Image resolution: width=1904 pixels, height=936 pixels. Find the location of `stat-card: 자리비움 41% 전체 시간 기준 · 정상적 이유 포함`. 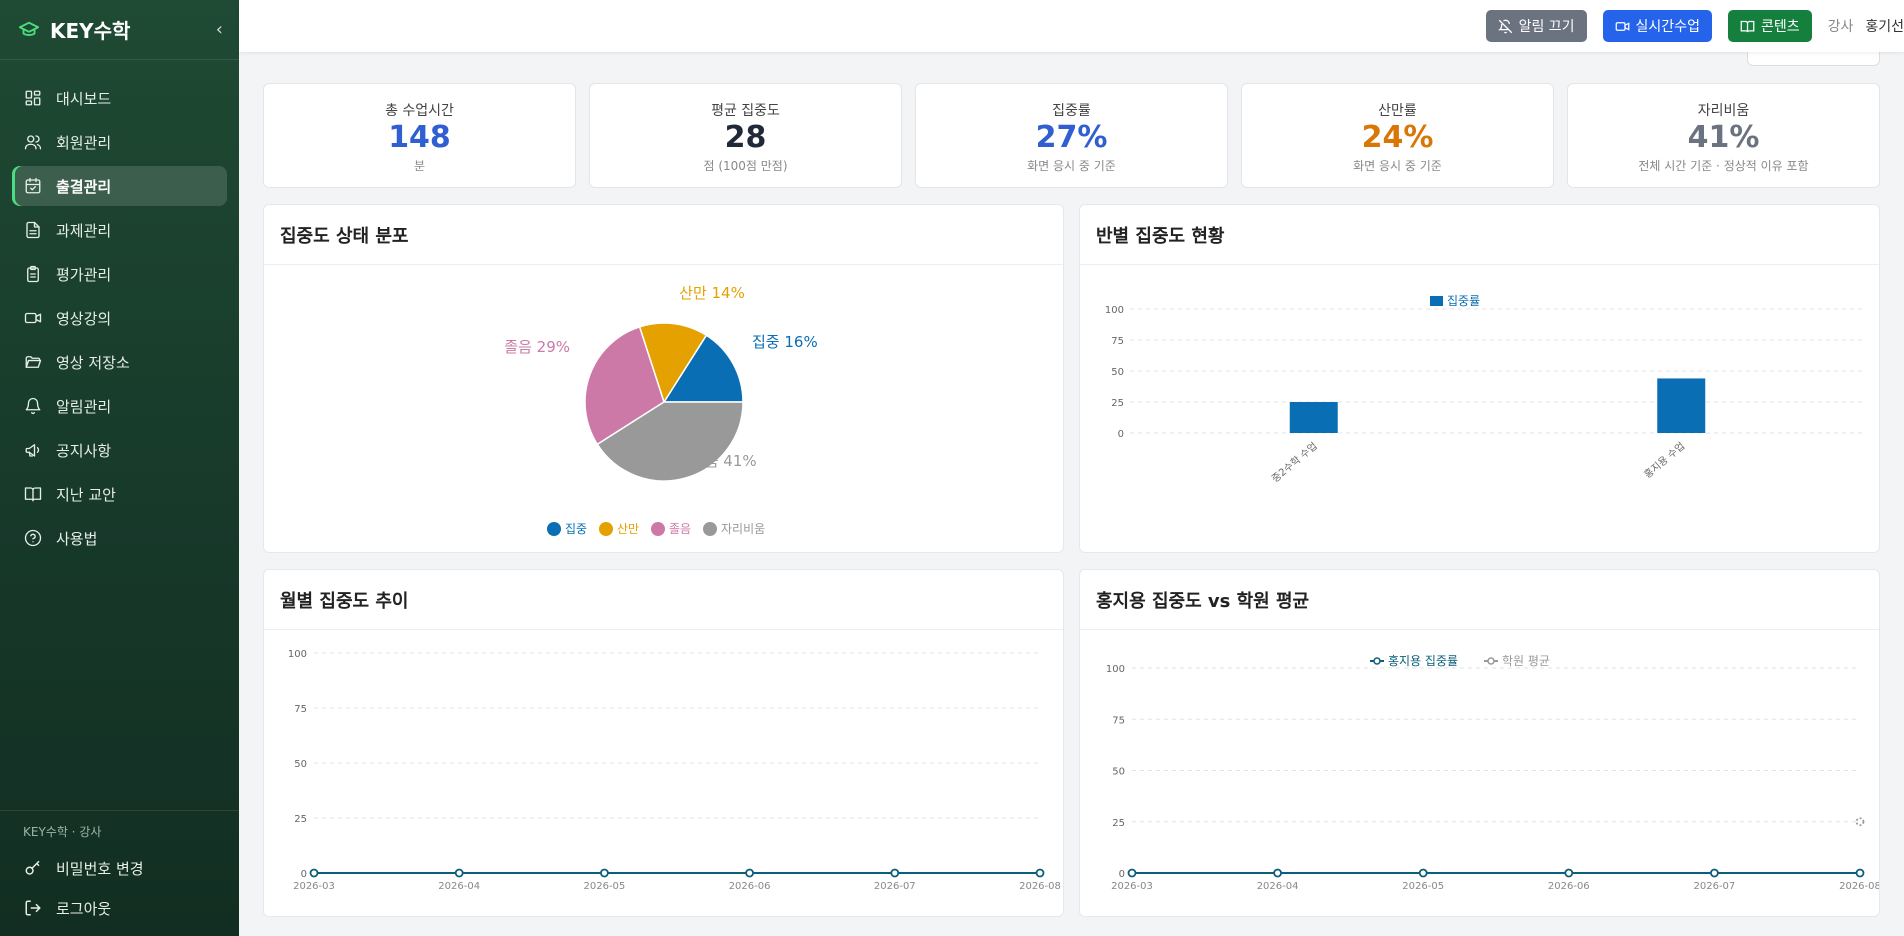

stat-card: 자리비움 41% 전체 시간 기준 · 정상적 이유 포함 is located at coordinates (1723, 135).